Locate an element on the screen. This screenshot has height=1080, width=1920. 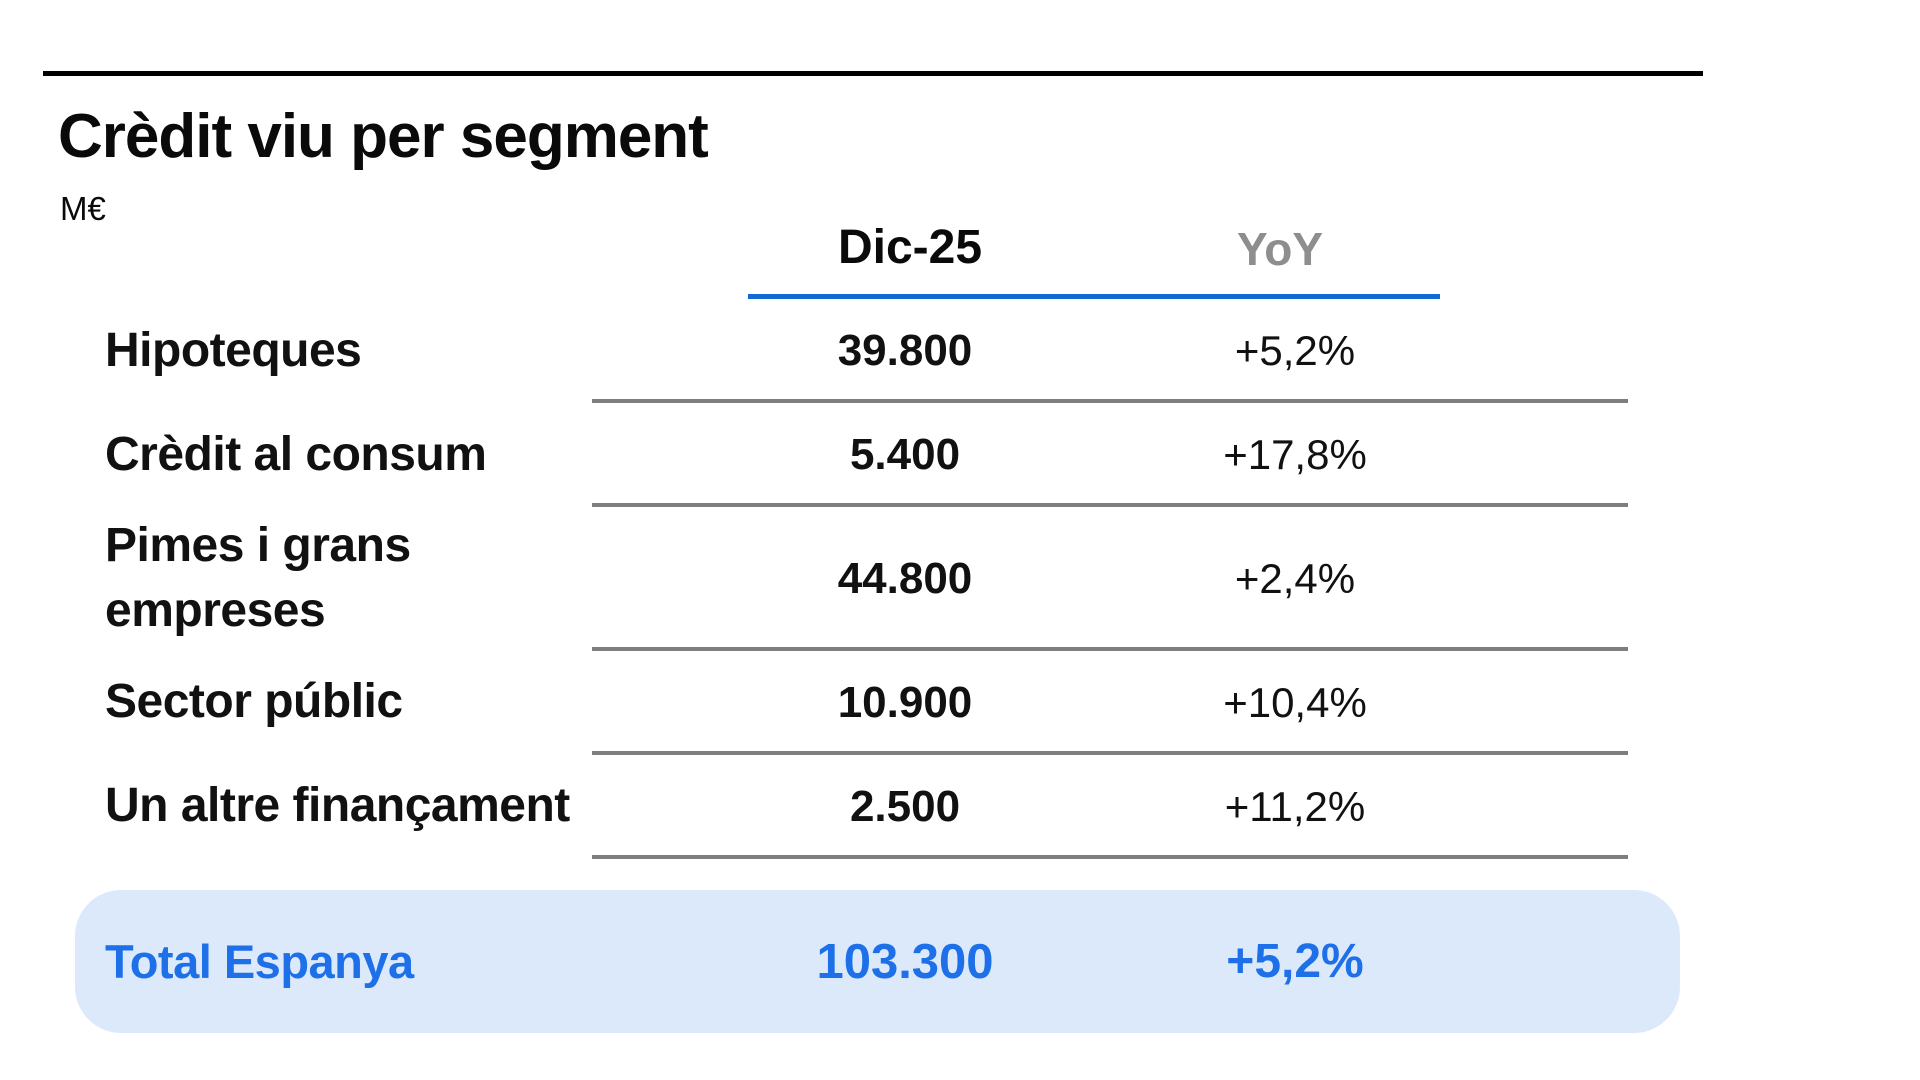
table-row: Hipoteques 39.800 +5,2% is located at coordinates (880, 351).